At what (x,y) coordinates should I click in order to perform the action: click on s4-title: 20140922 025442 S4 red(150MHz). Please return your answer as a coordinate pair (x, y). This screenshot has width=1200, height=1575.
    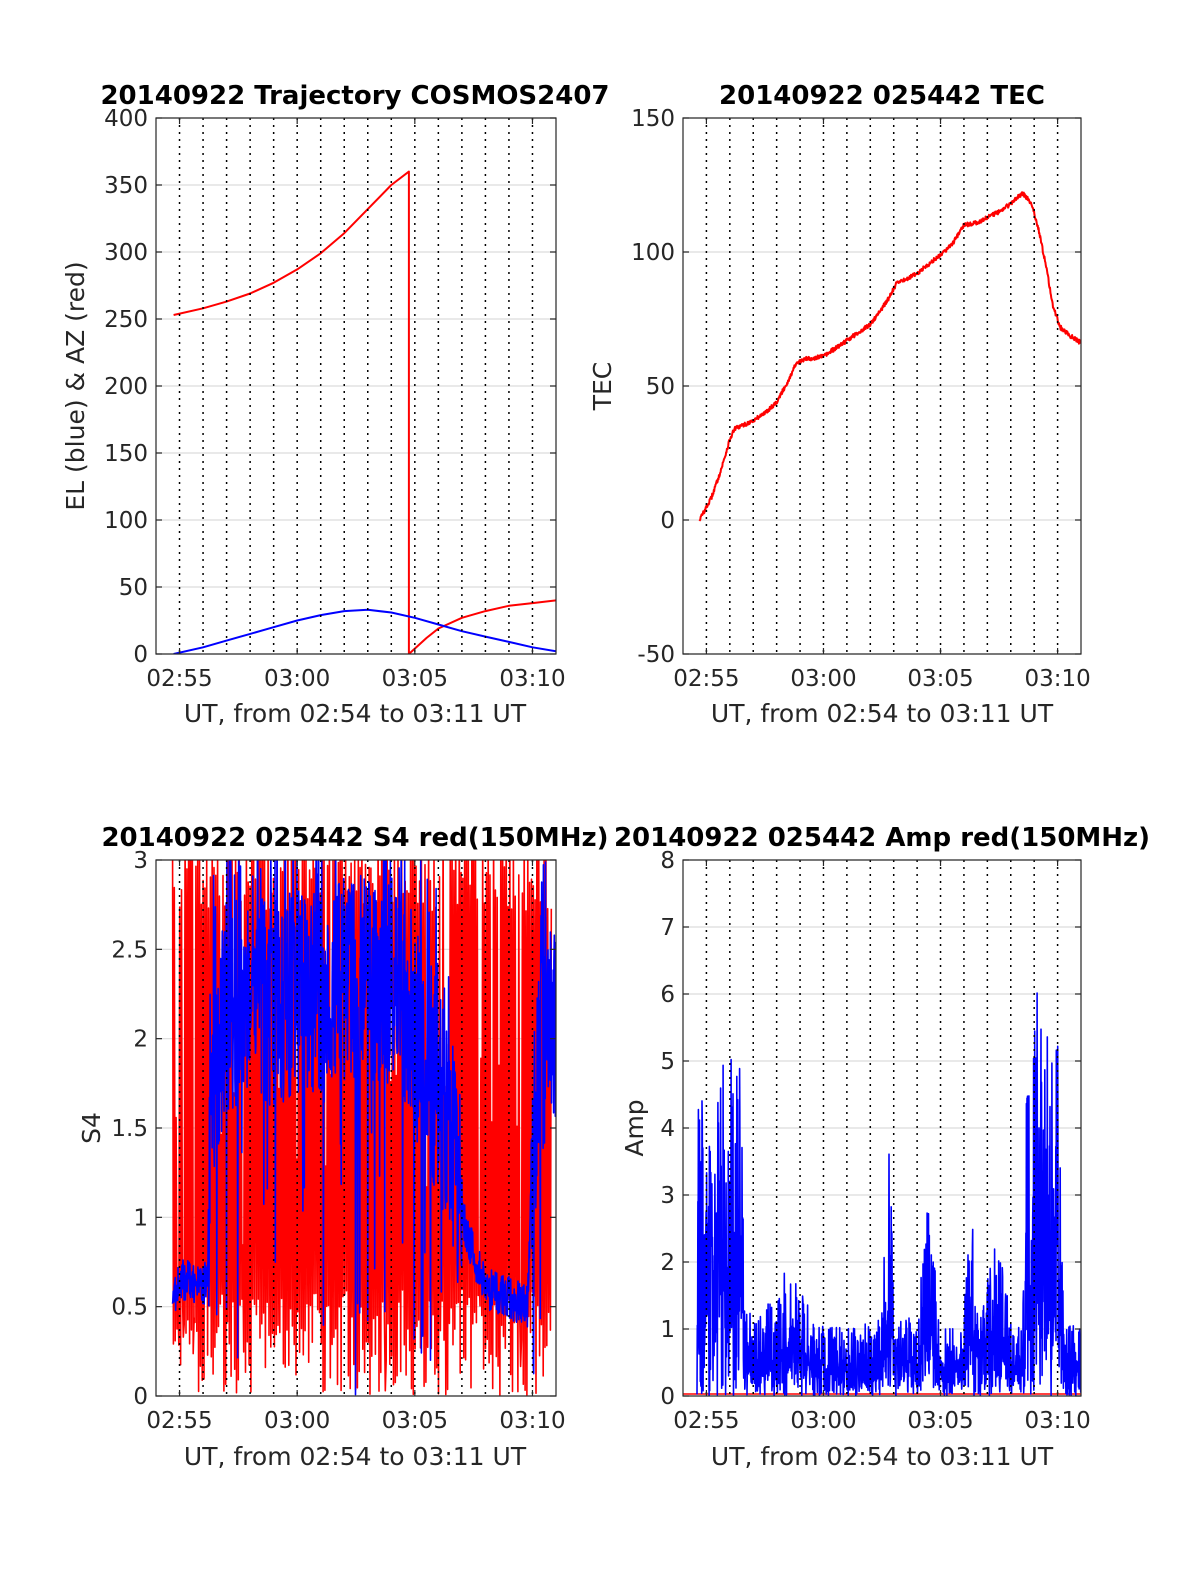
    Looking at the image, I should click on (354, 838).